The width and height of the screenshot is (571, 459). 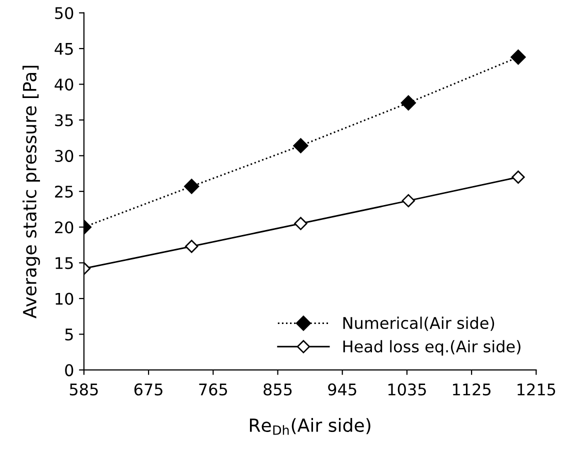 What do you see at coordinates (64, 13) in the screenshot?
I see `y-tick-label: 50` at bounding box center [64, 13].